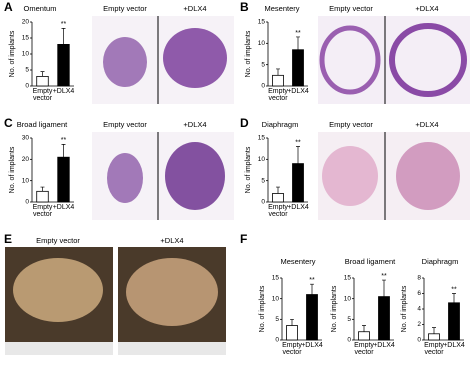  Describe the element at coordinates (8, 123) in the screenshot. I see `panel-letter: C` at that location.